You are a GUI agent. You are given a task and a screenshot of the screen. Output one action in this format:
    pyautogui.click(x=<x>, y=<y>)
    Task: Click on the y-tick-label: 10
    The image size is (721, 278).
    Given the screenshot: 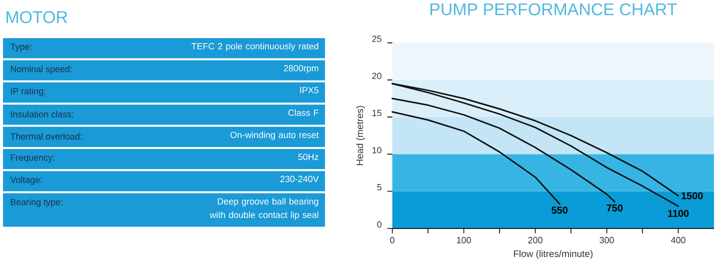 What is the action you would take?
    pyautogui.click(x=377, y=150)
    